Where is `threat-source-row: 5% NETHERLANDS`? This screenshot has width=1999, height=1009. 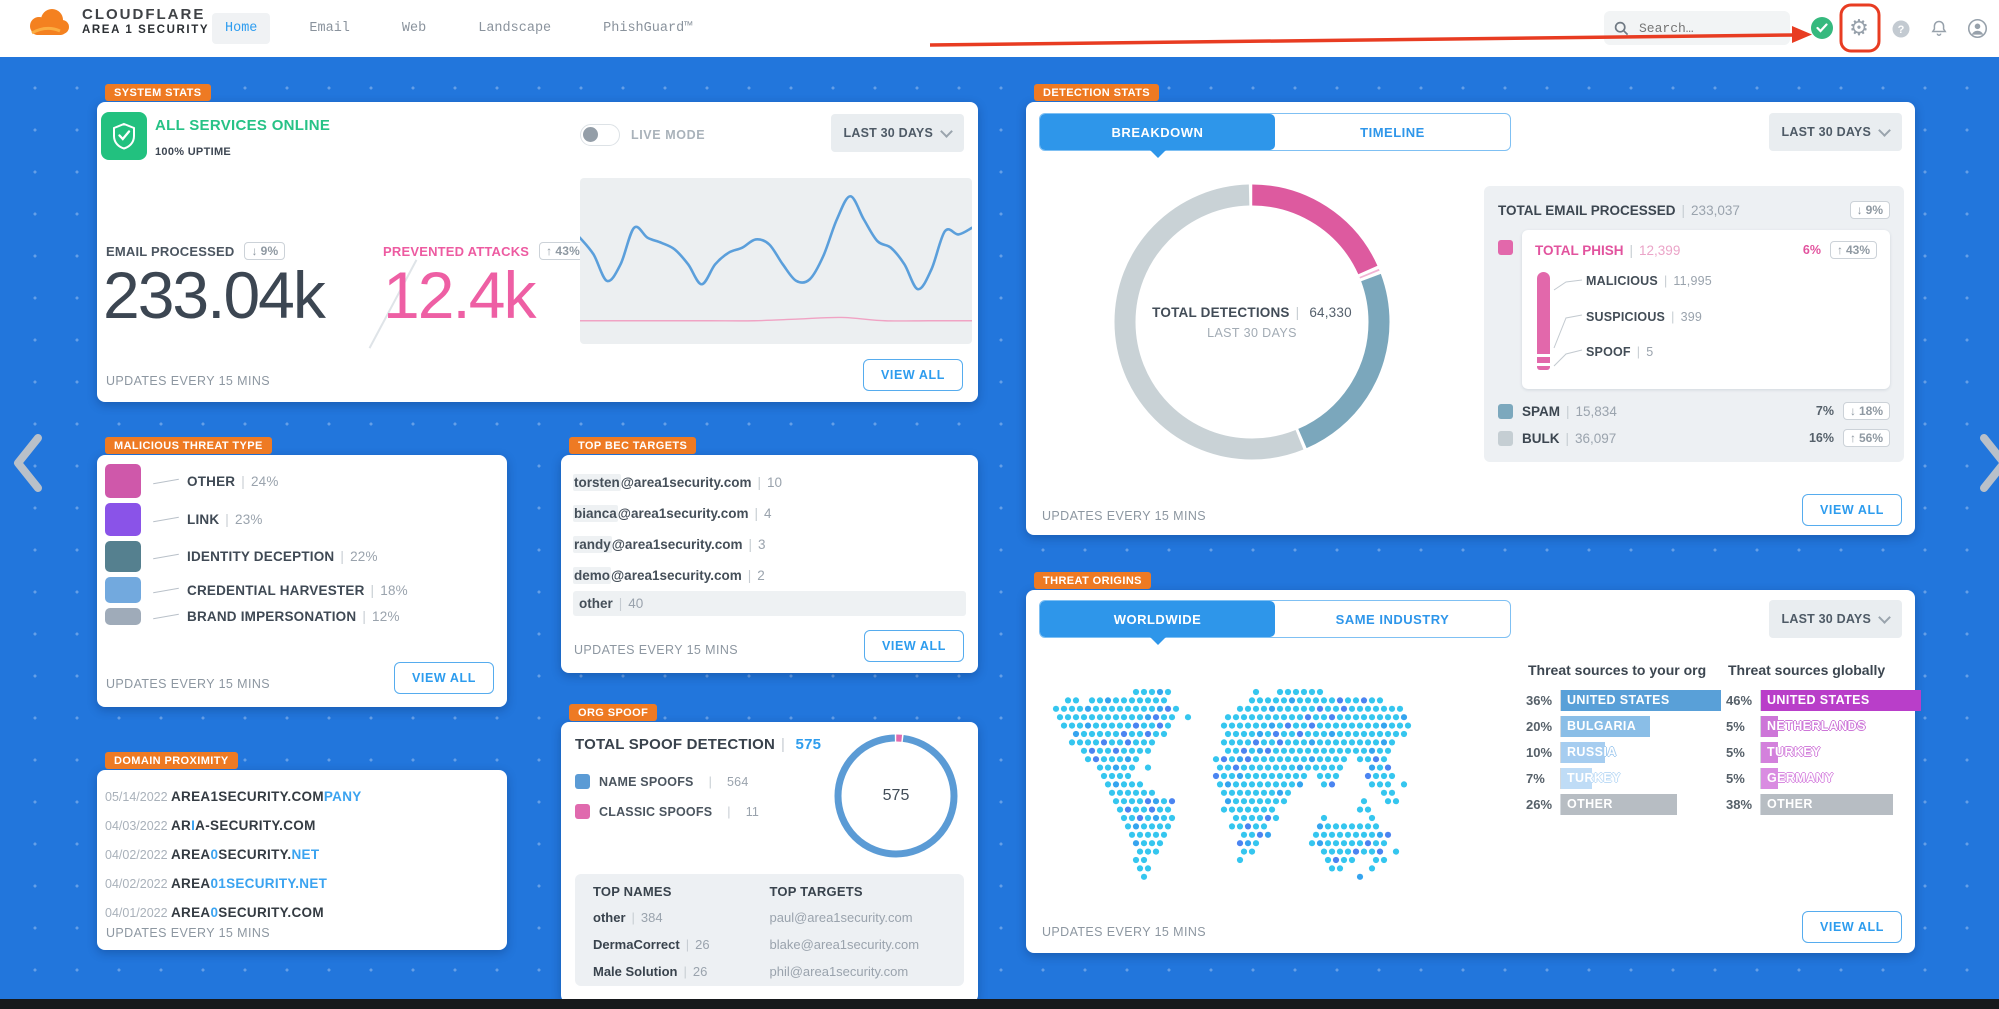 threat-source-row: 5% NETHERLANDS is located at coordinates (1823, 726).